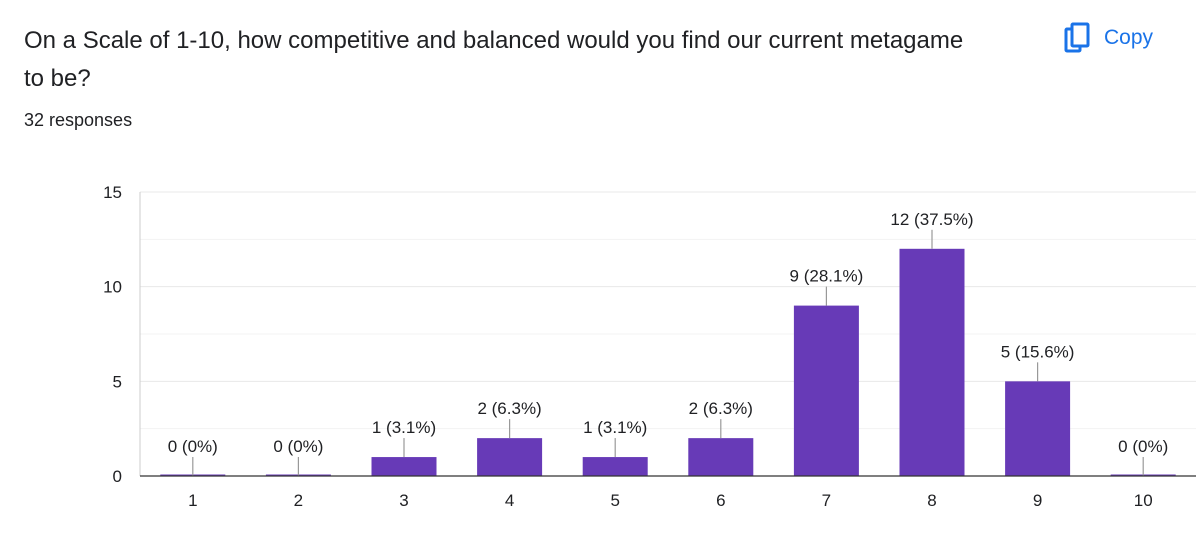 This screenshot has width=1200, height=552. I want to click on x-tick-label: 4, so click(509, 500).